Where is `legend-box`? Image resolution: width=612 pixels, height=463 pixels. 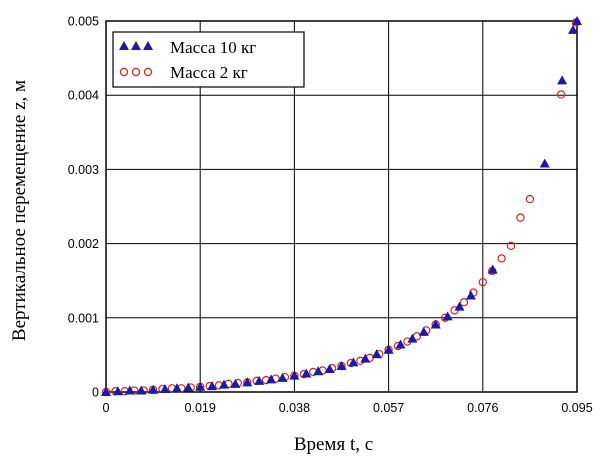
legend-box is located at coordinates (208, 59).